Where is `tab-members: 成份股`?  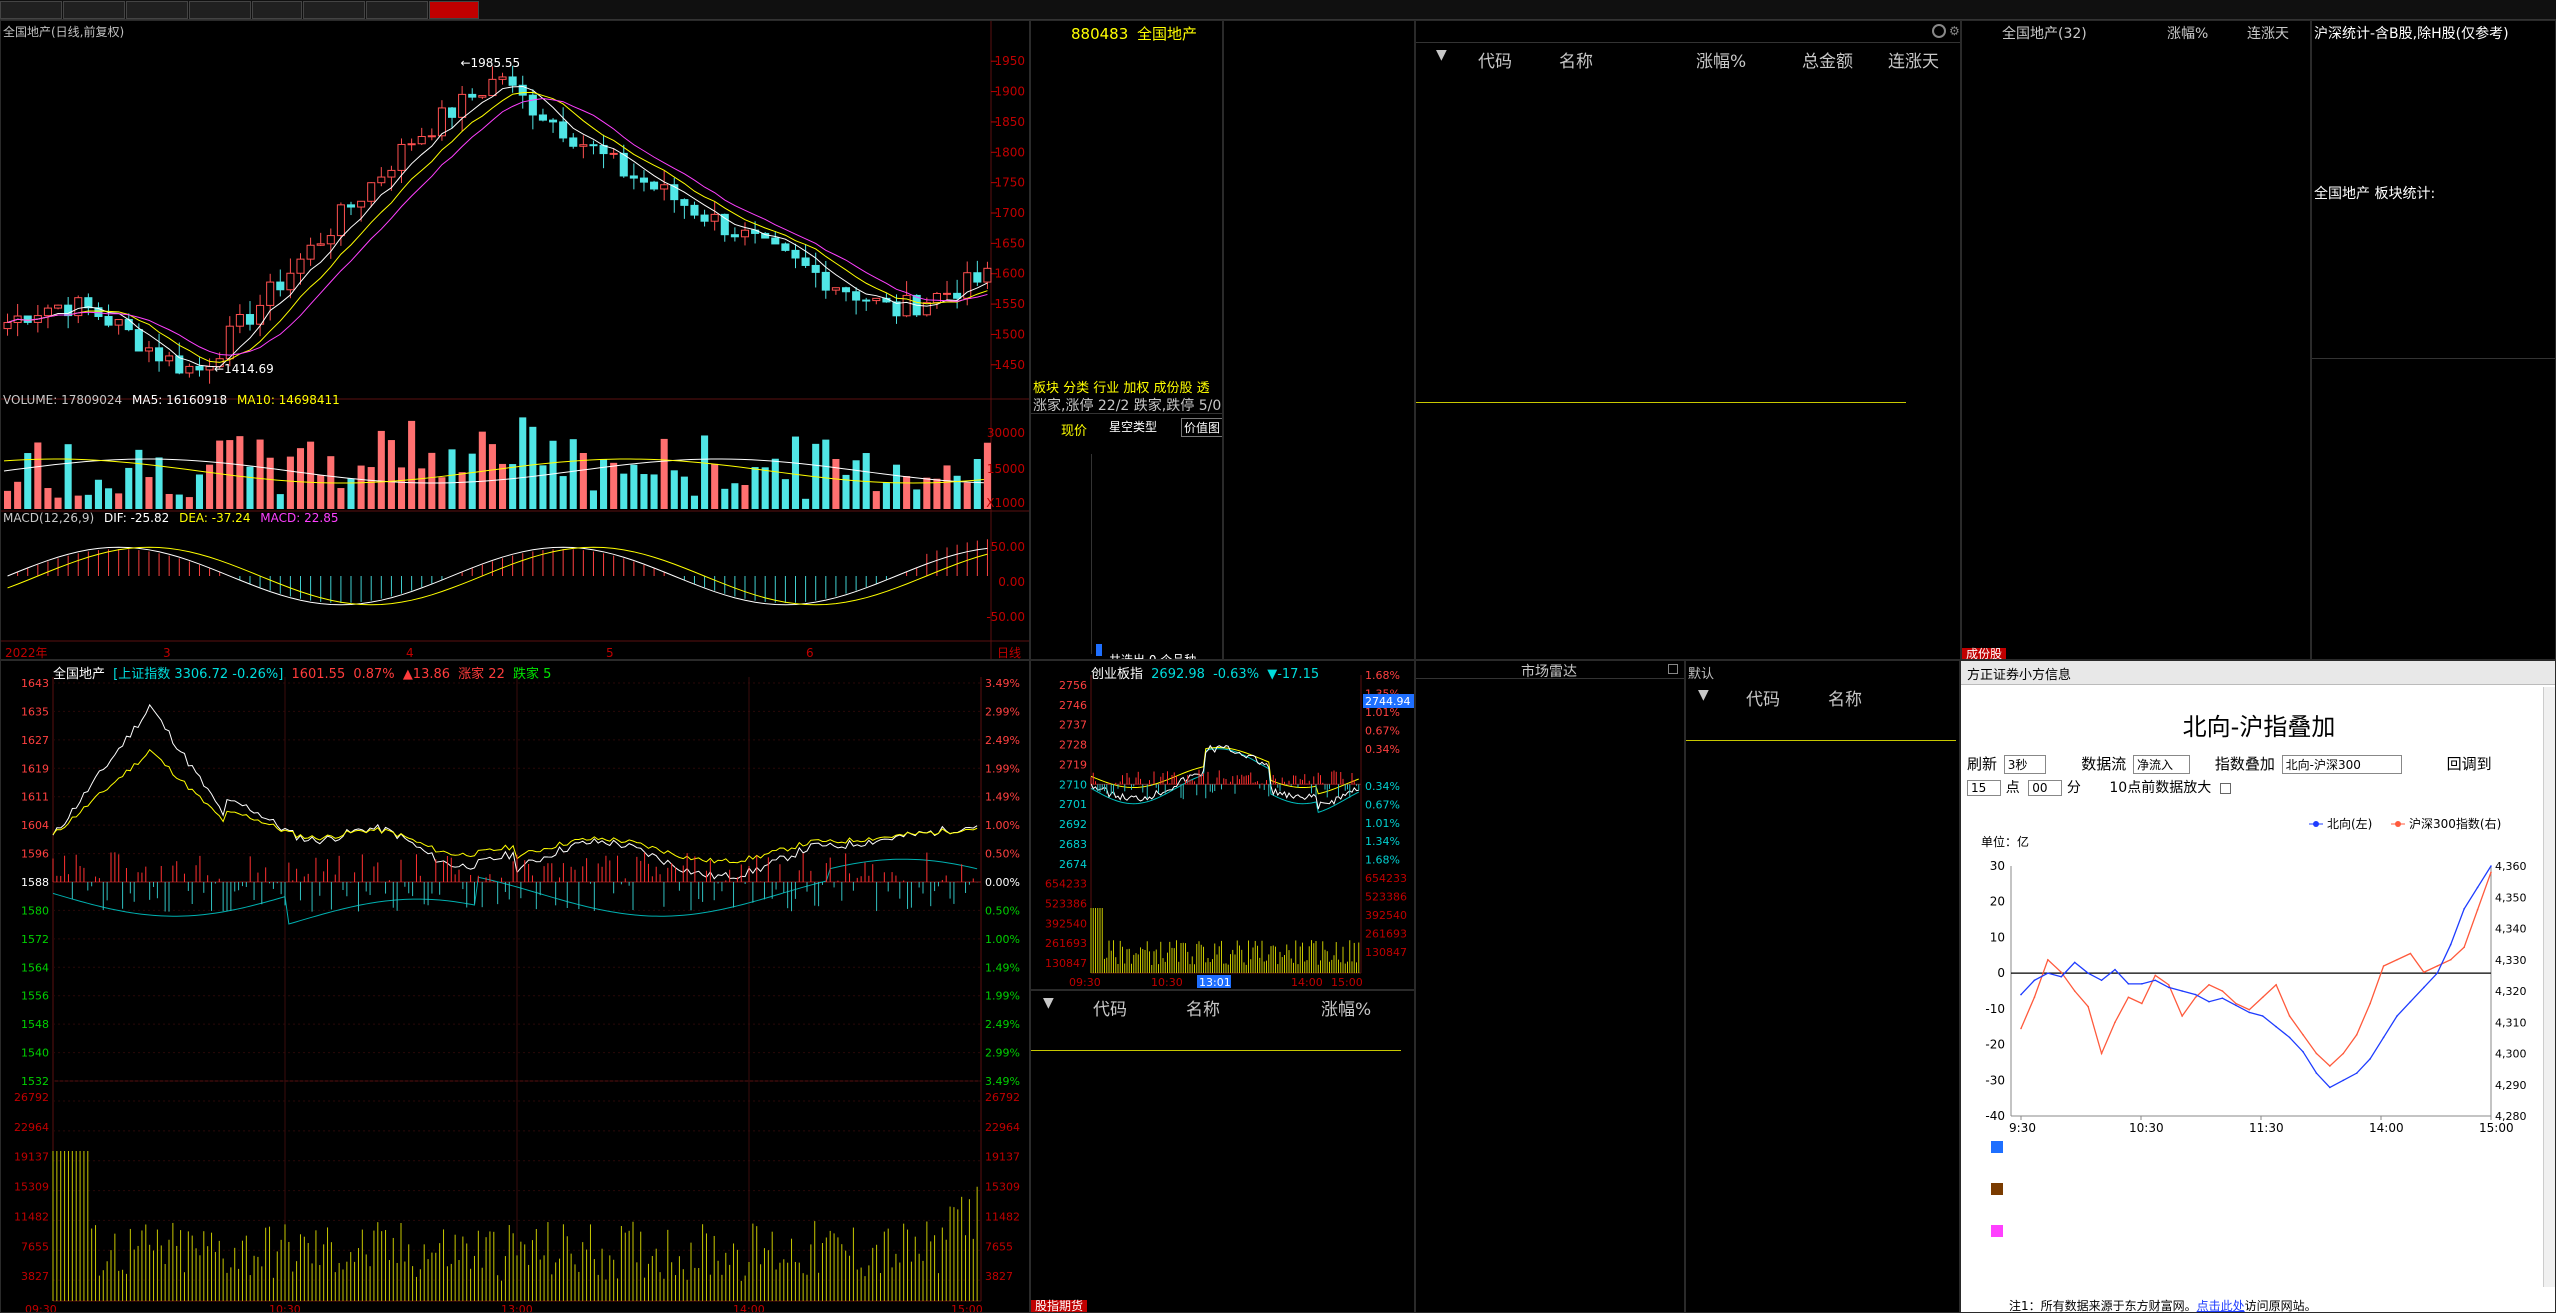
tab-members: 成份股 is located at coordinates (1984, 653).